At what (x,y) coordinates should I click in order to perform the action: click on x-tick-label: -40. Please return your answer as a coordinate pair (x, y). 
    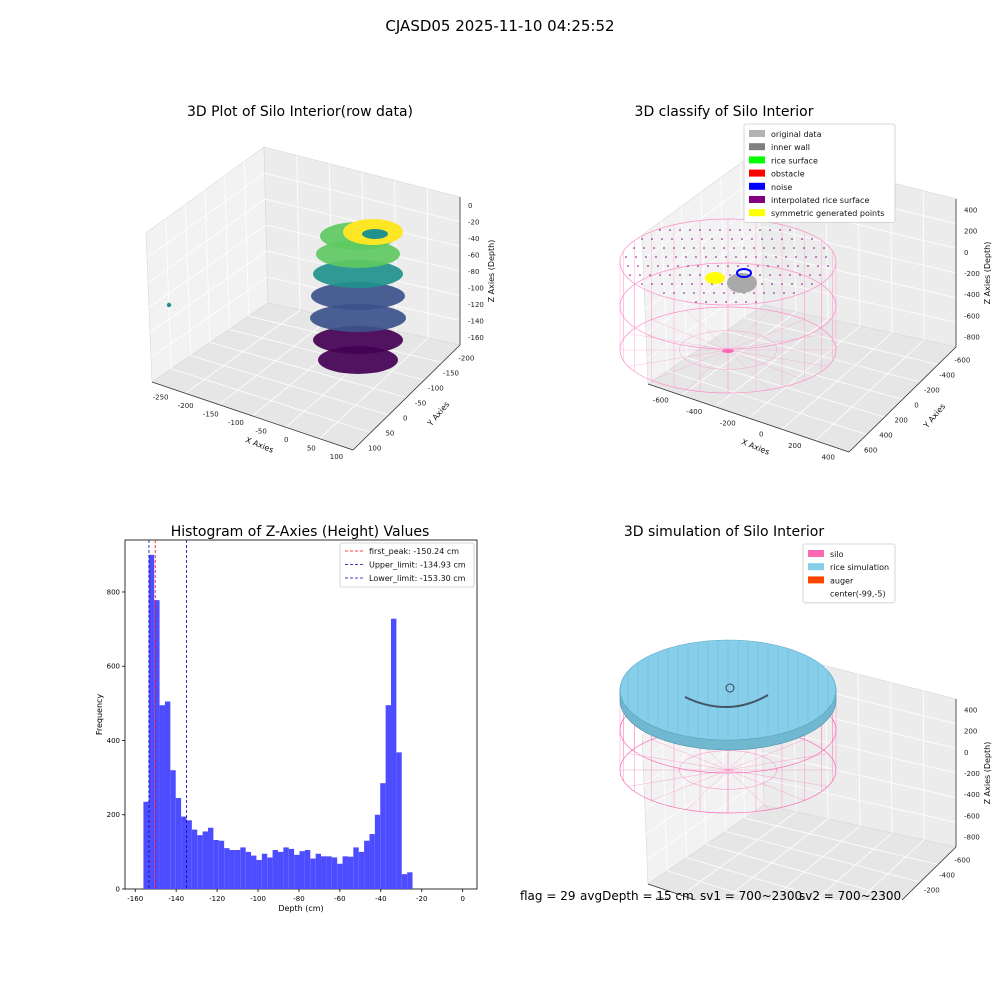
    Looking at the image, I should click on (380, 899).